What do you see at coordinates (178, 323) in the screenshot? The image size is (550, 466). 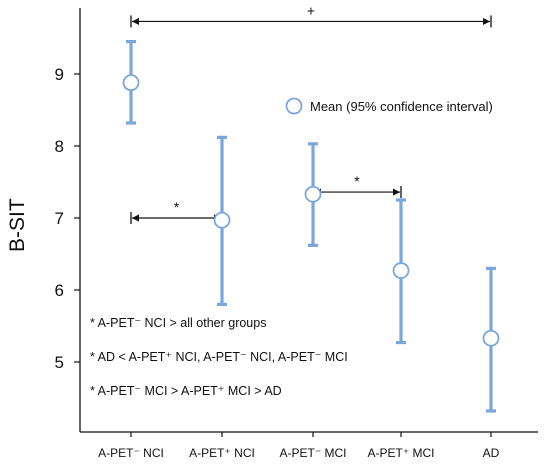 I see `annotation-text: * A-PET⁻ NCI > all other groups` at bounding box center [178, 323].